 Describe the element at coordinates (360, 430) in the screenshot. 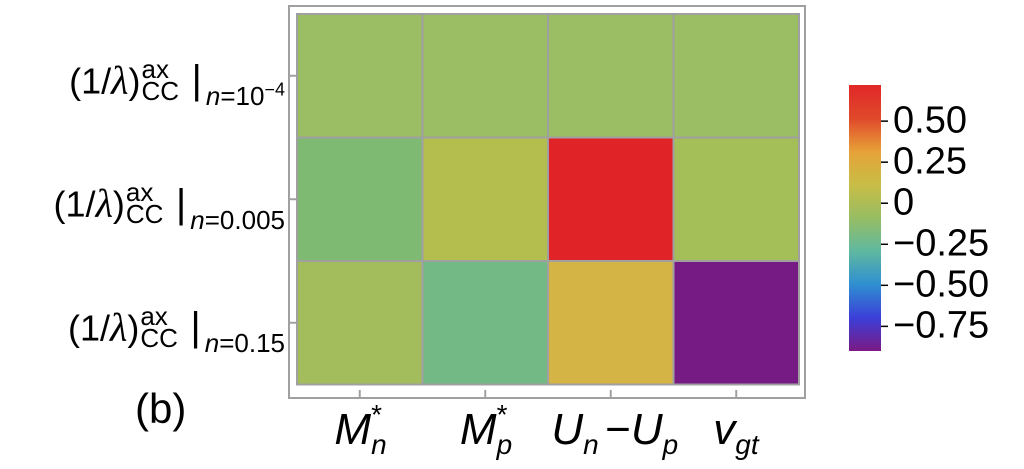

I see `column-label: M * n` at that location.